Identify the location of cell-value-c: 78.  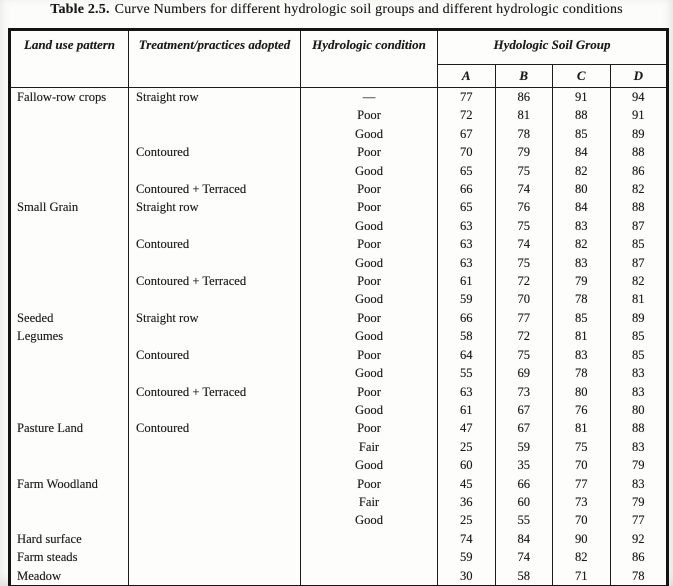
(581, 373).